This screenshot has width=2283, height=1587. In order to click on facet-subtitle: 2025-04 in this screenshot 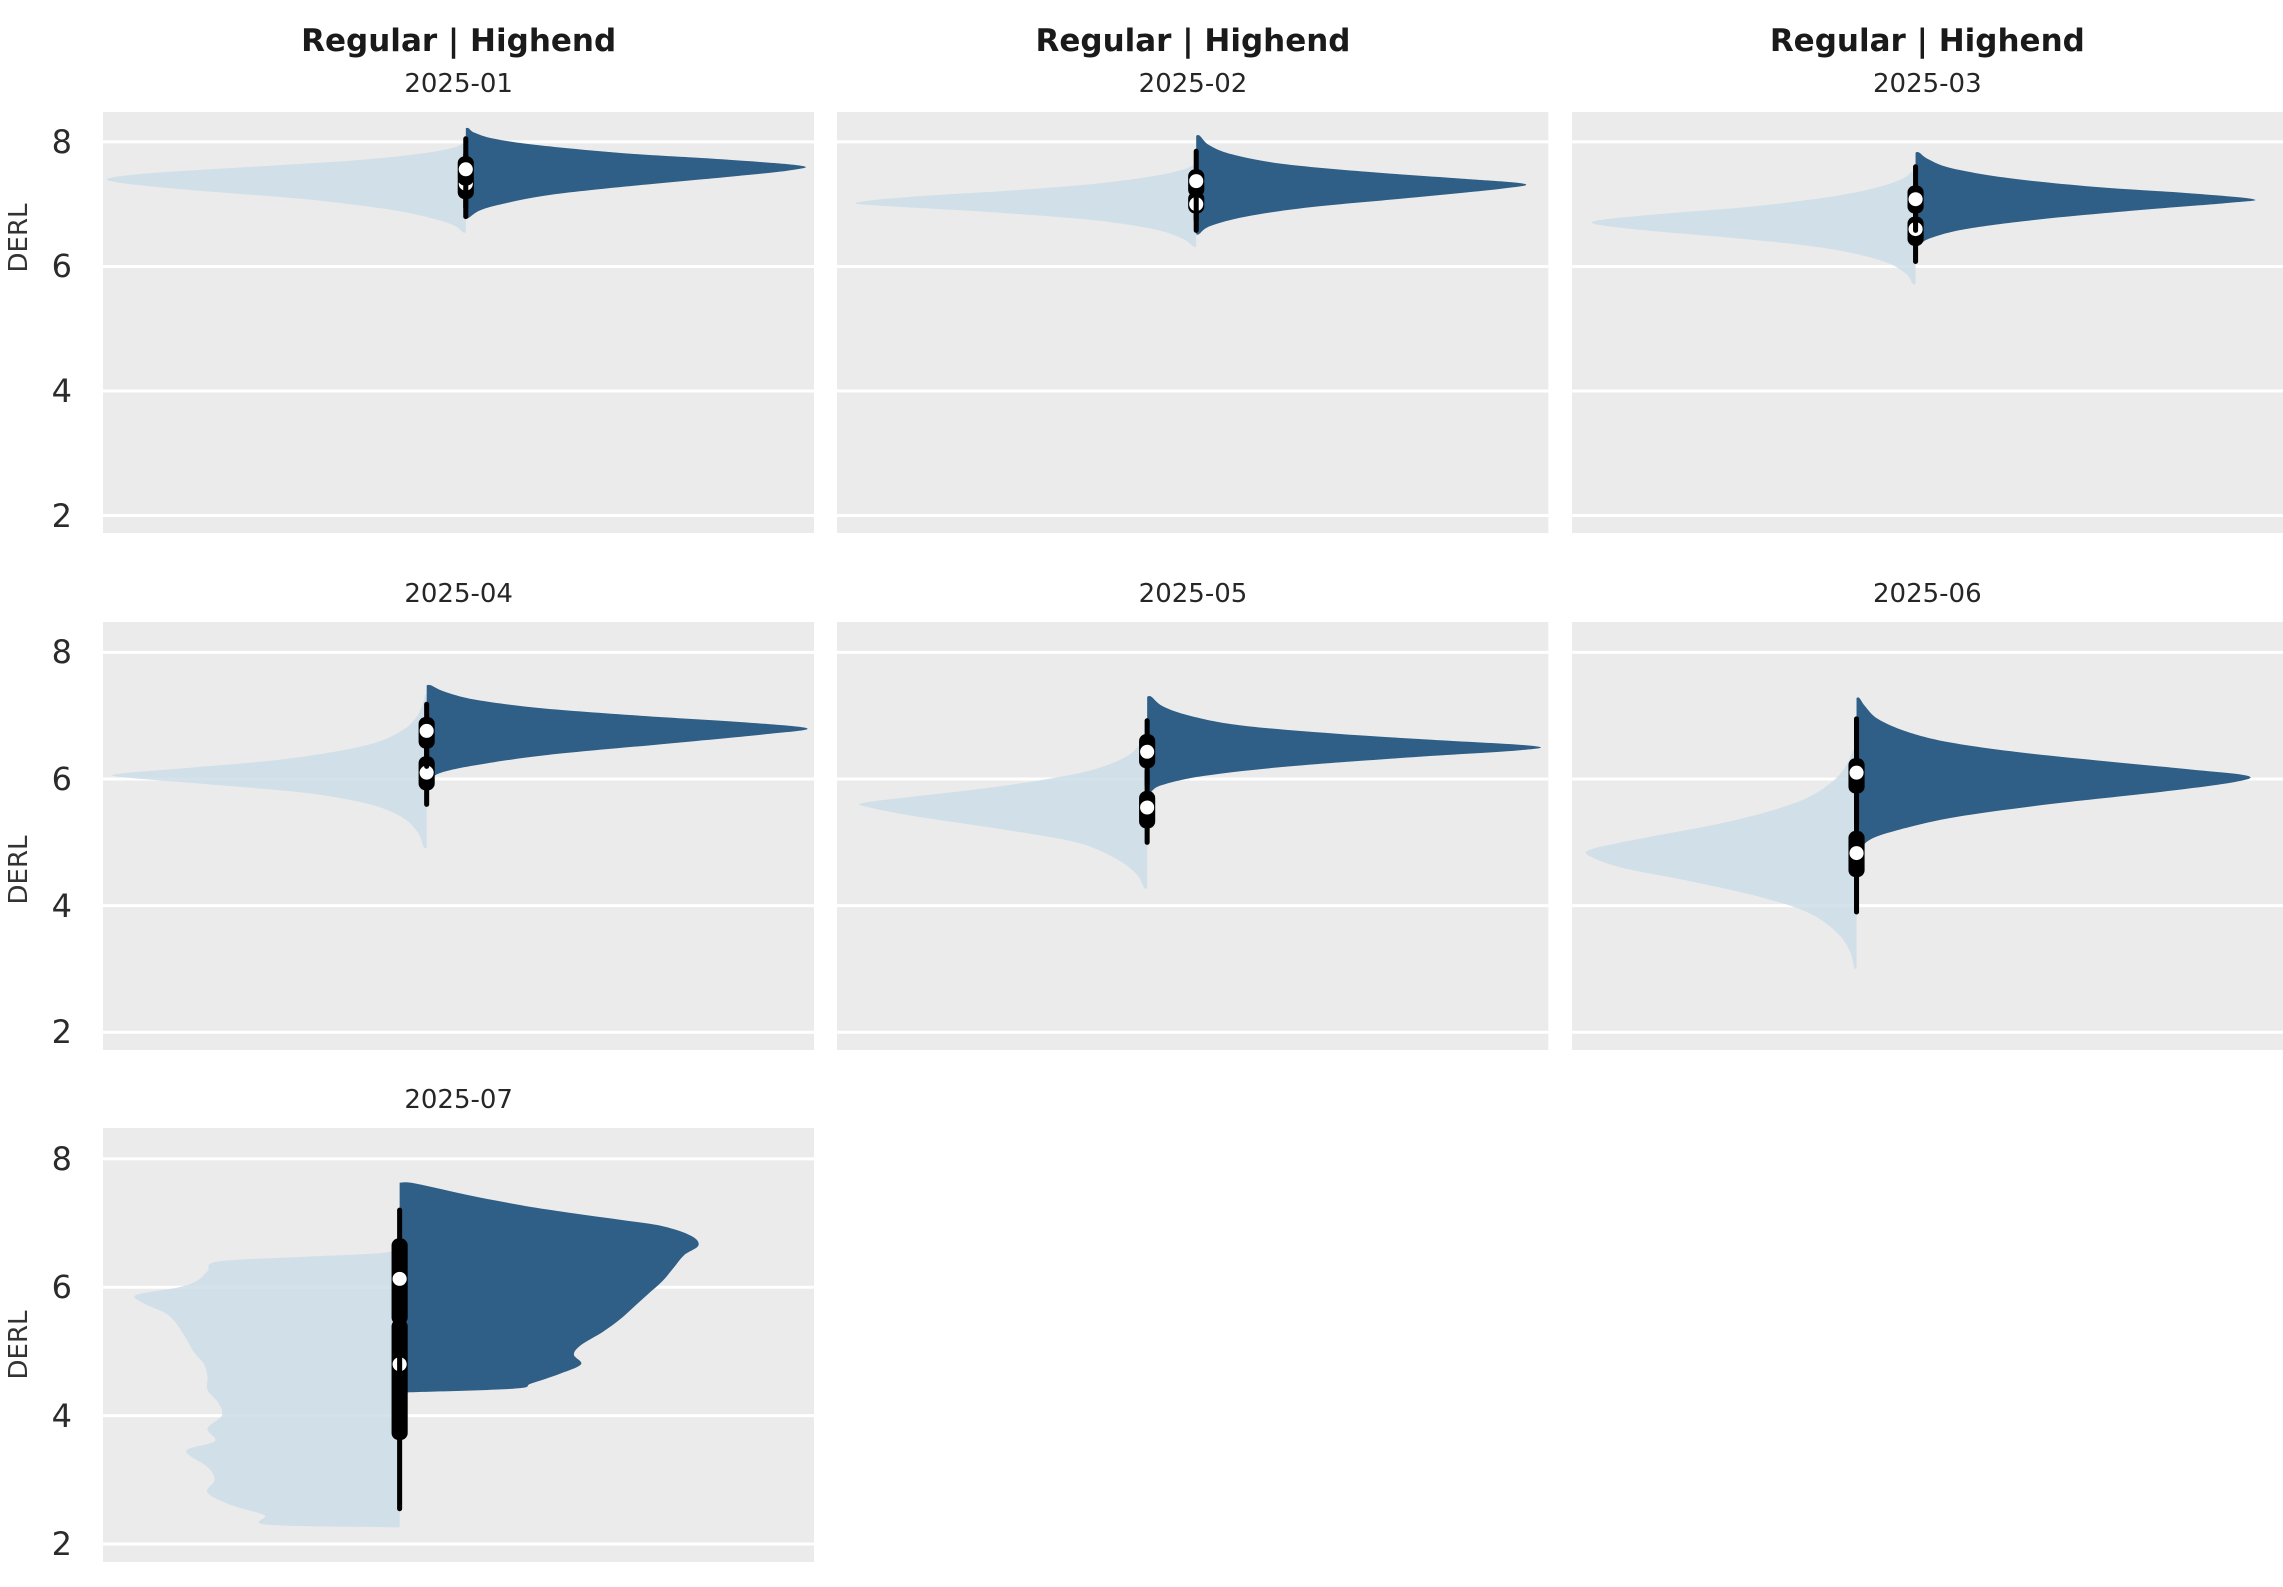, I will do `click(458, 593)`.